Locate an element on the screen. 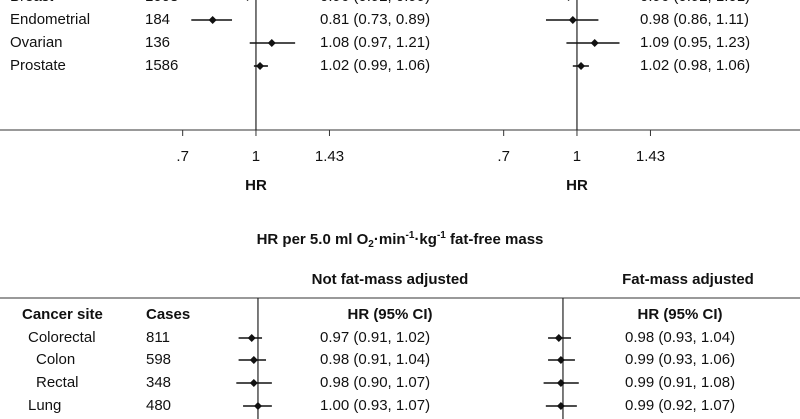  ci-label: 0.96 (0.92, 0.99) is located at coordinates (375, 2).